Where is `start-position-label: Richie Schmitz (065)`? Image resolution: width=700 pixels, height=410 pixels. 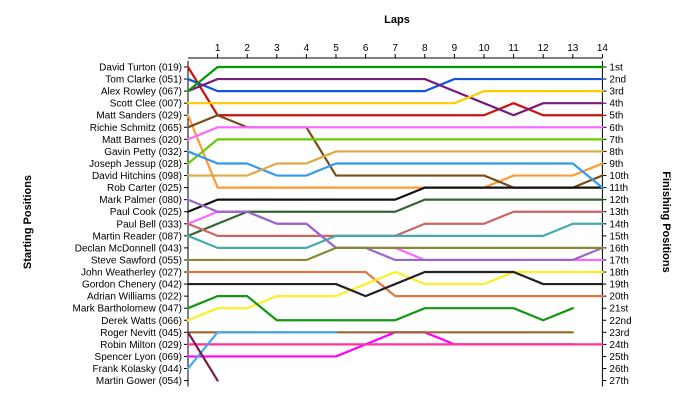
start-position-label: Richie Schmitz (065) is located at coordinates (136, 128).